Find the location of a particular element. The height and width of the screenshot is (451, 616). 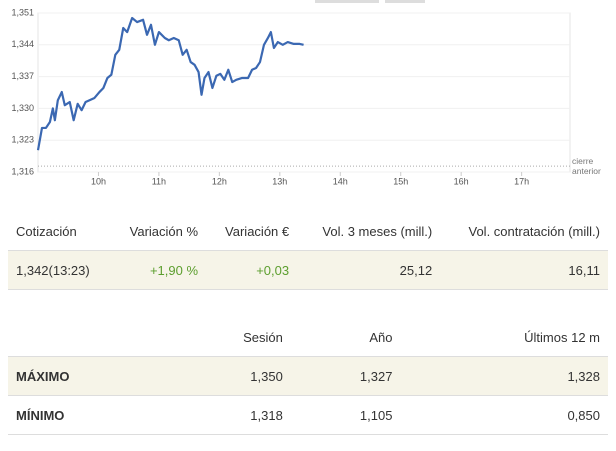

table-cell: 0,850 is located at coordinates (504, 415).